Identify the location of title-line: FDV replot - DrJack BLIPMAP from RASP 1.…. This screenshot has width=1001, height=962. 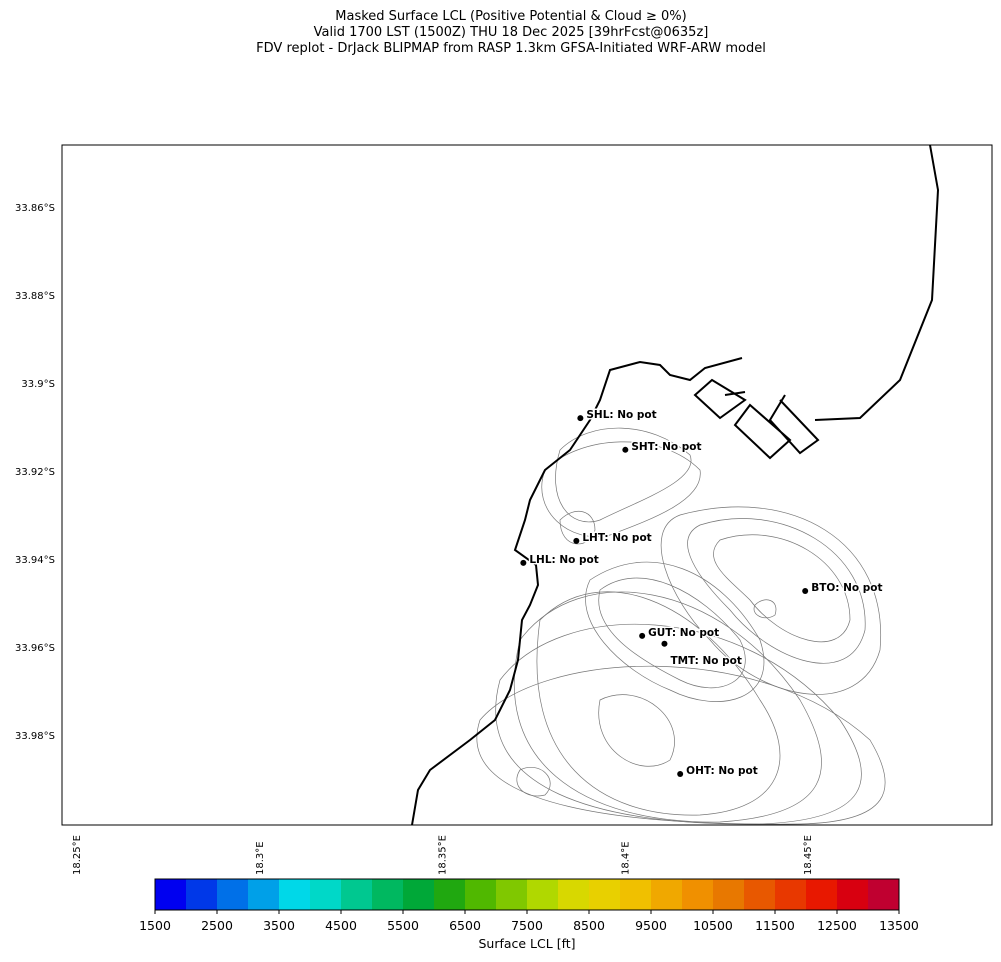
(511, 48).